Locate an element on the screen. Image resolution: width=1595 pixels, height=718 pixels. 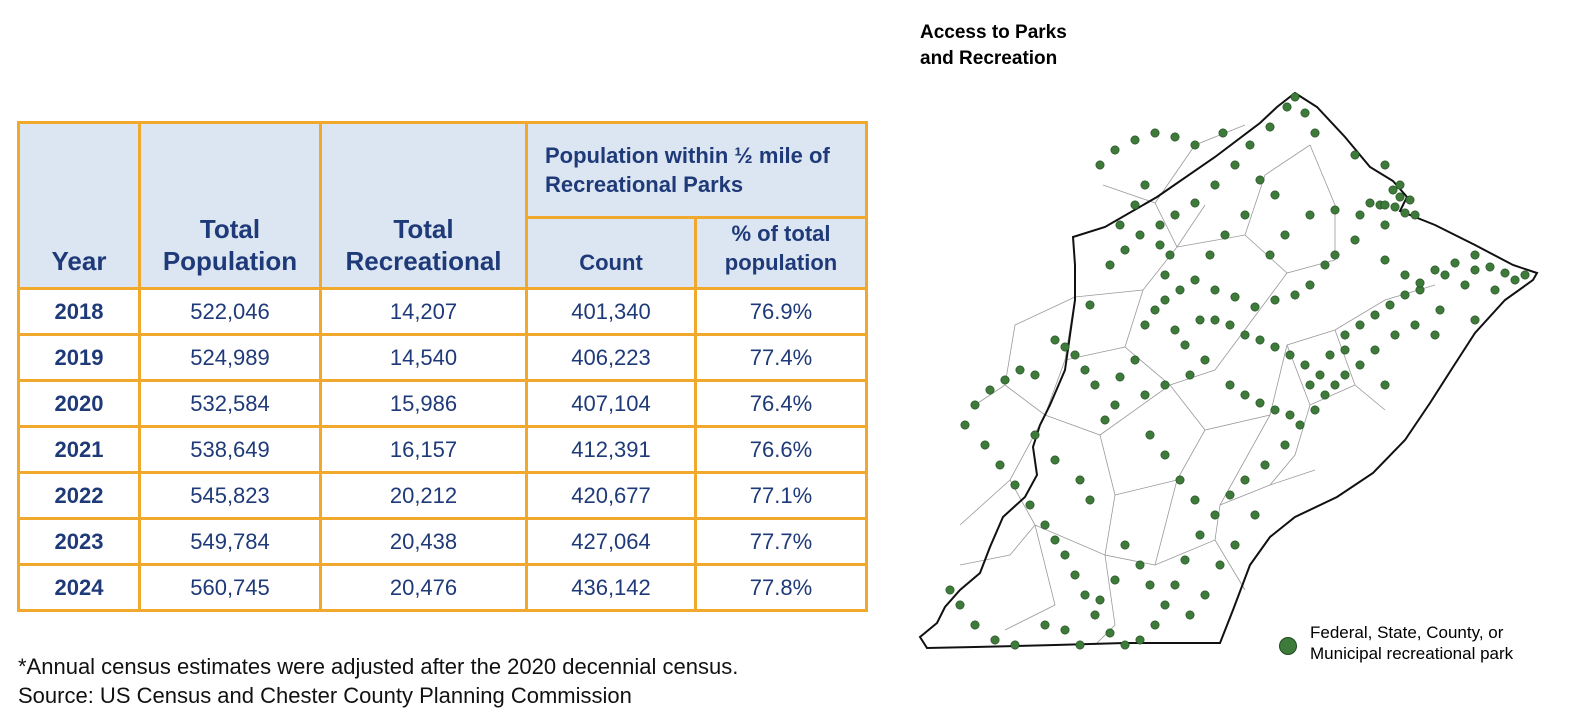
population-cell: 545,823 is located at coordinates (230, 495).